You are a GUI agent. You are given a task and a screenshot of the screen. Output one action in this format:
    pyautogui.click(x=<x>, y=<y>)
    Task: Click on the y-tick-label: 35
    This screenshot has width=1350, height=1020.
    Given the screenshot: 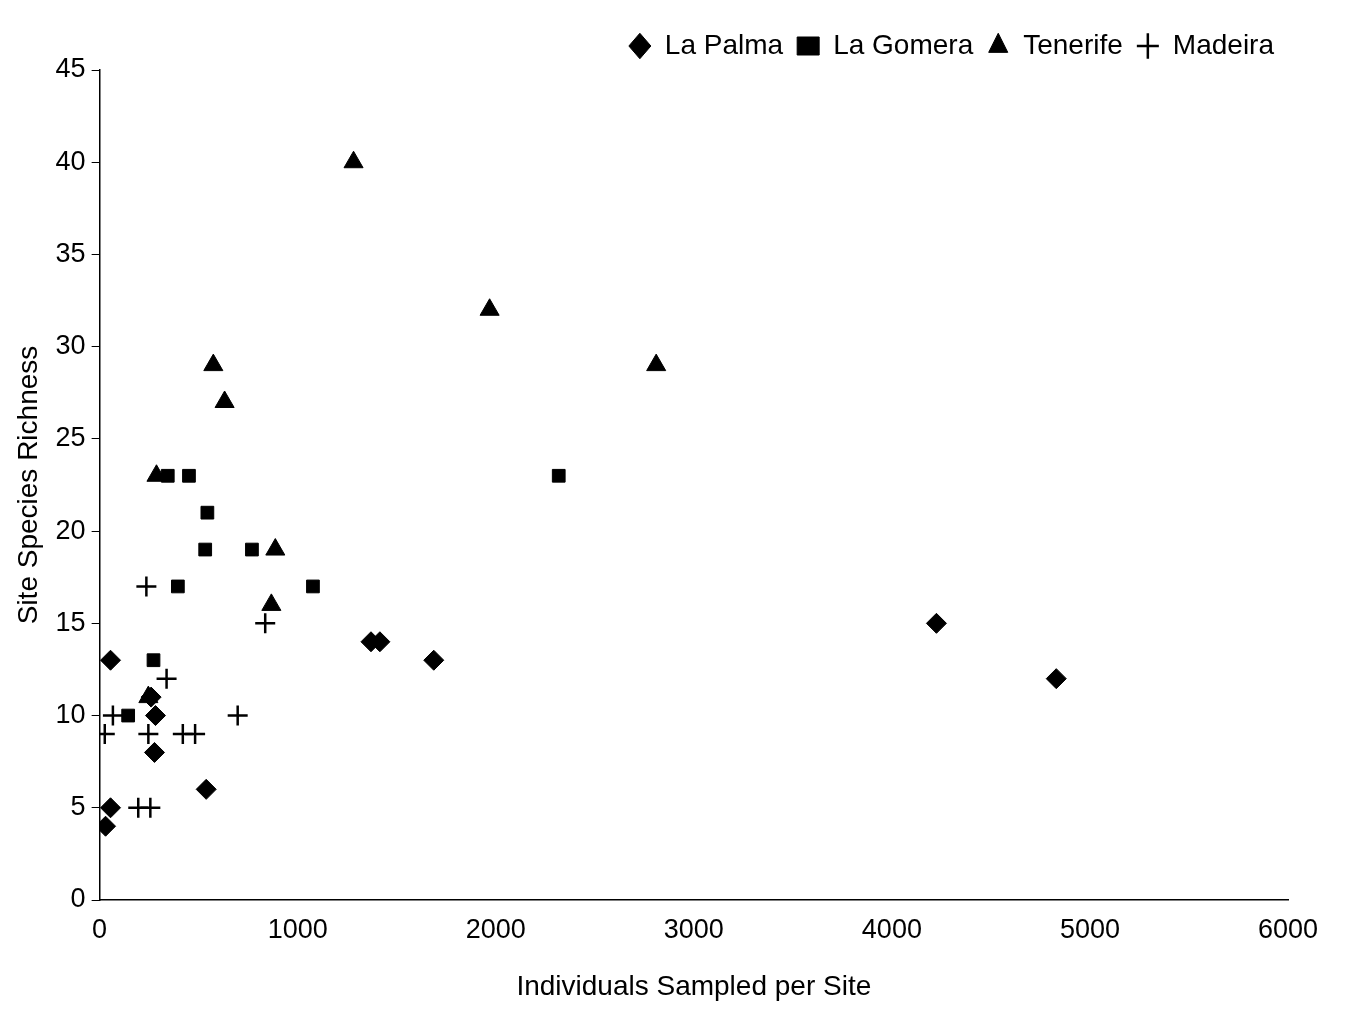 What is the action you would take?
    pyautogui.click(x=70, y=252)
    